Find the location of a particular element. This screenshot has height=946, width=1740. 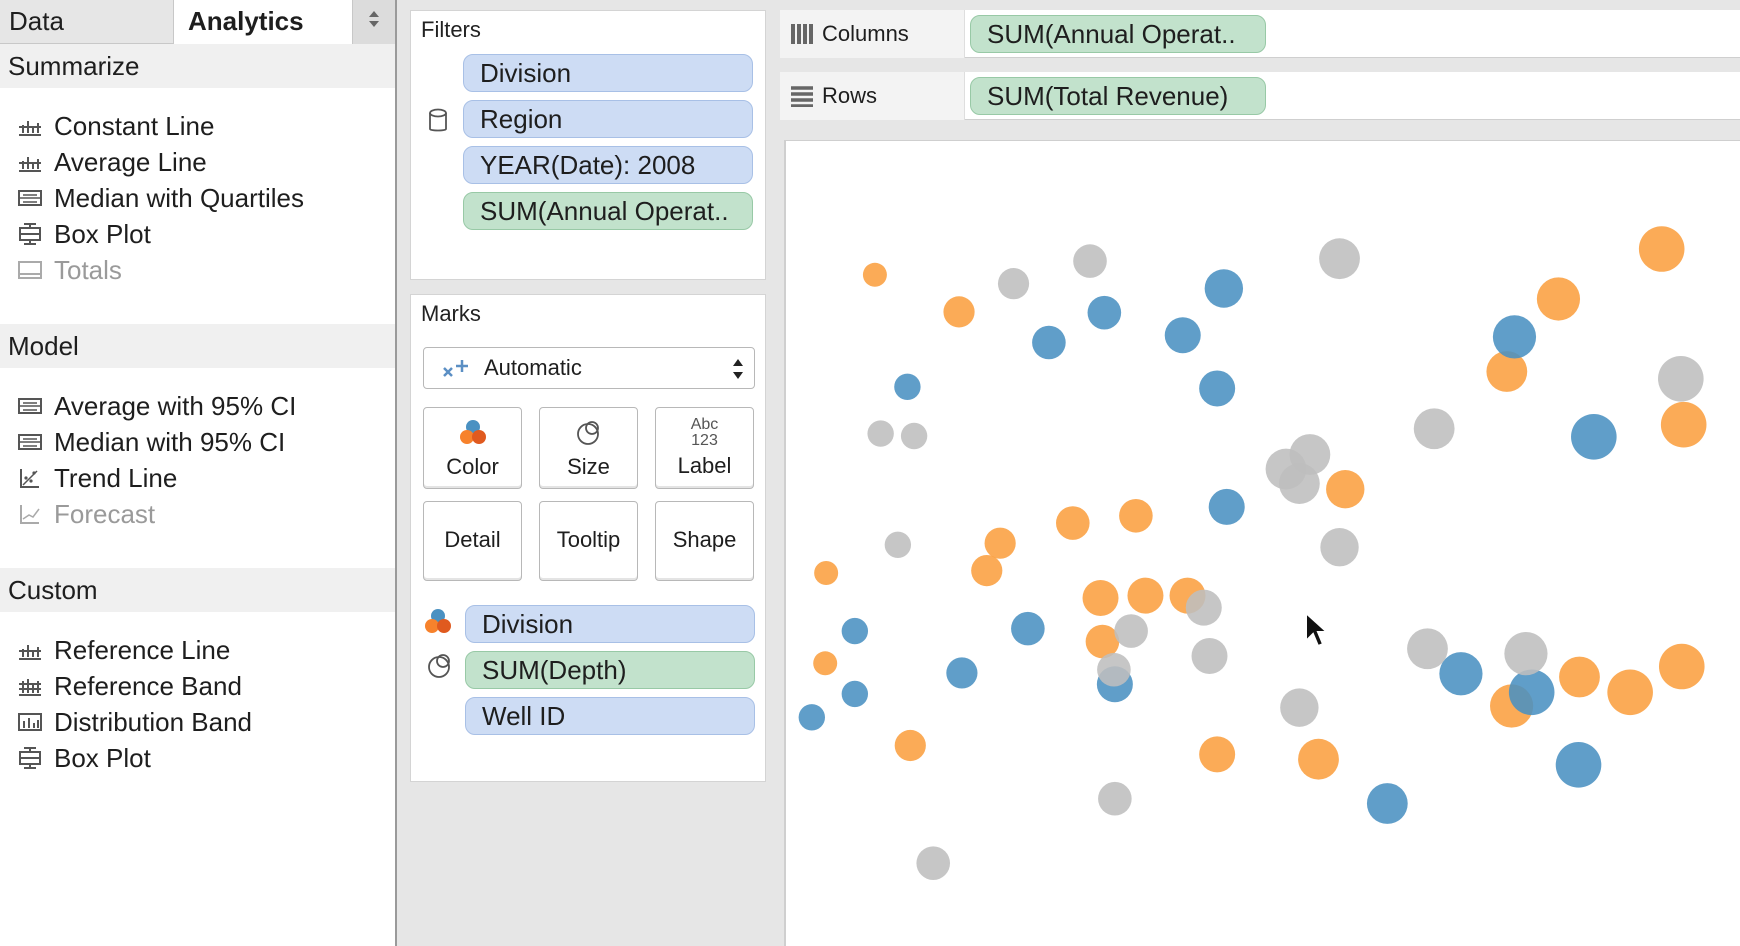

filter-pill-annual-operating: SUM(Annual Operat.. is located at coordinates (608, 211).